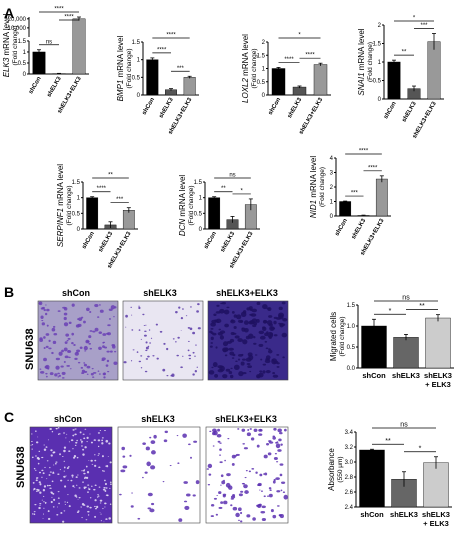 The height and width of the screenshot is (550, 469). I want to click on y-axis-label-2: (Fold change), so click(342, 336).